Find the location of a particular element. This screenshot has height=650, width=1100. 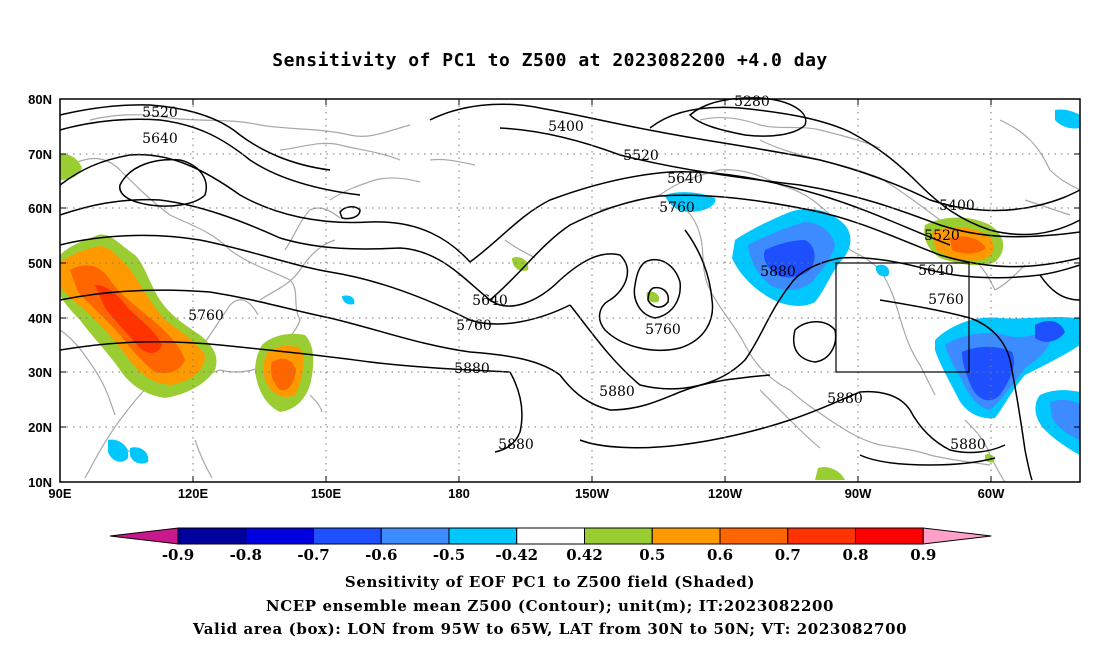

colorbar-low-end is located at coordinates (144, 536).